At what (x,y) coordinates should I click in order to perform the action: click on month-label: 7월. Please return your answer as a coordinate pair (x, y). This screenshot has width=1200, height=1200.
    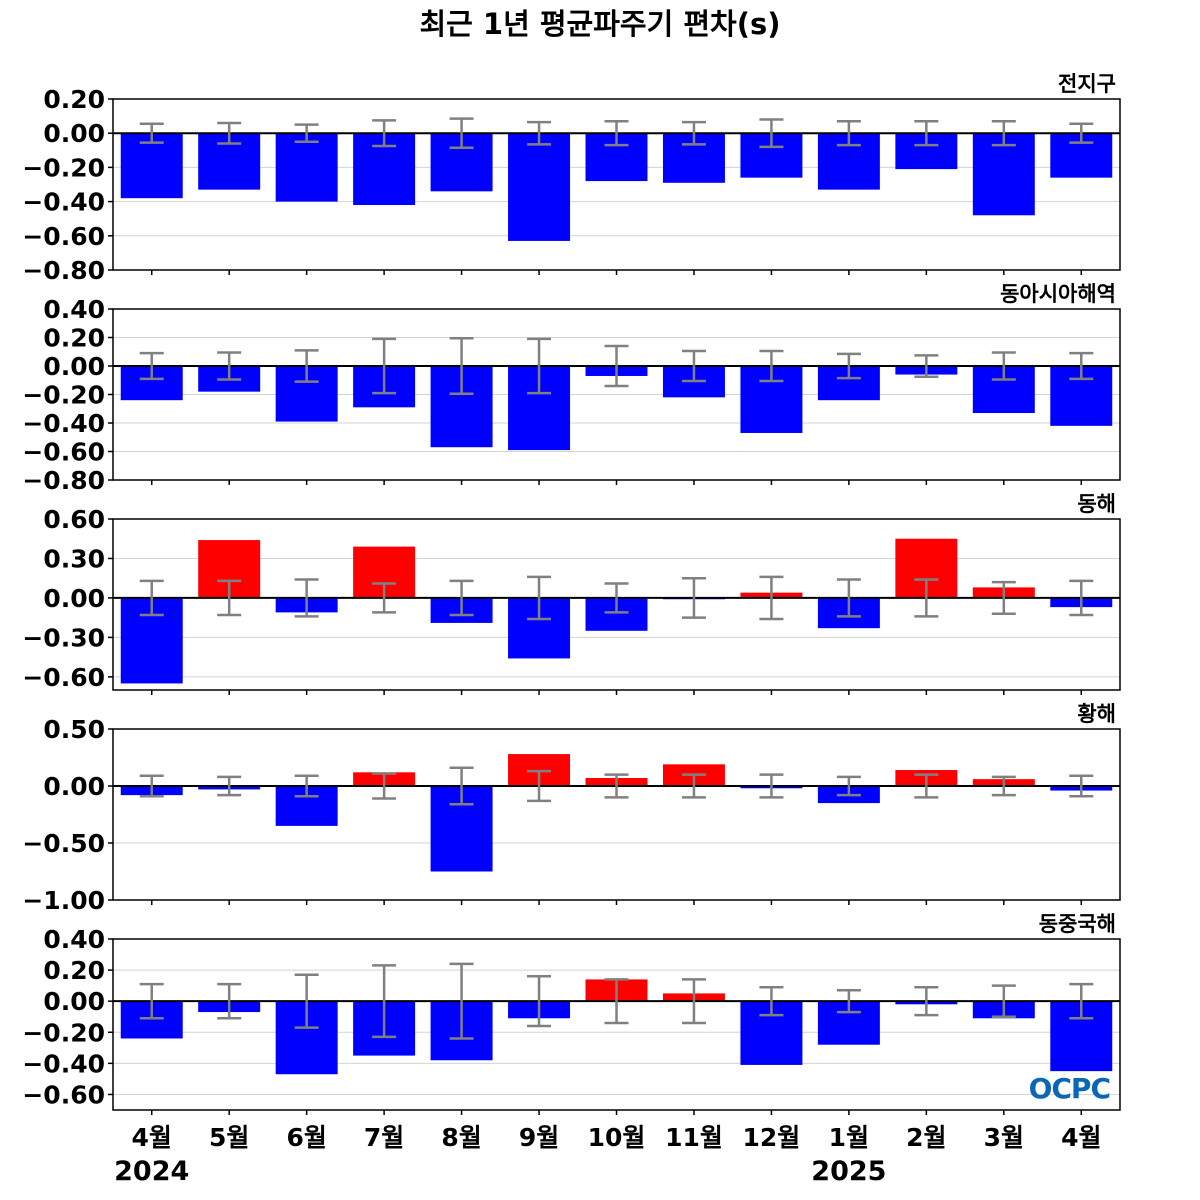
    Looking at the image, I should click on (384, 1137).